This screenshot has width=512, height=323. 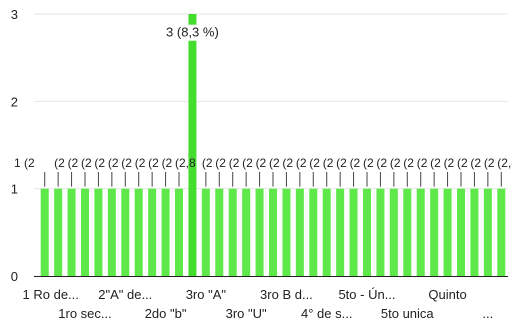 What do you see at coordinates (273, 179) in the screenshot?
I see `label-leader-lines` at bounding box center [273, 179].